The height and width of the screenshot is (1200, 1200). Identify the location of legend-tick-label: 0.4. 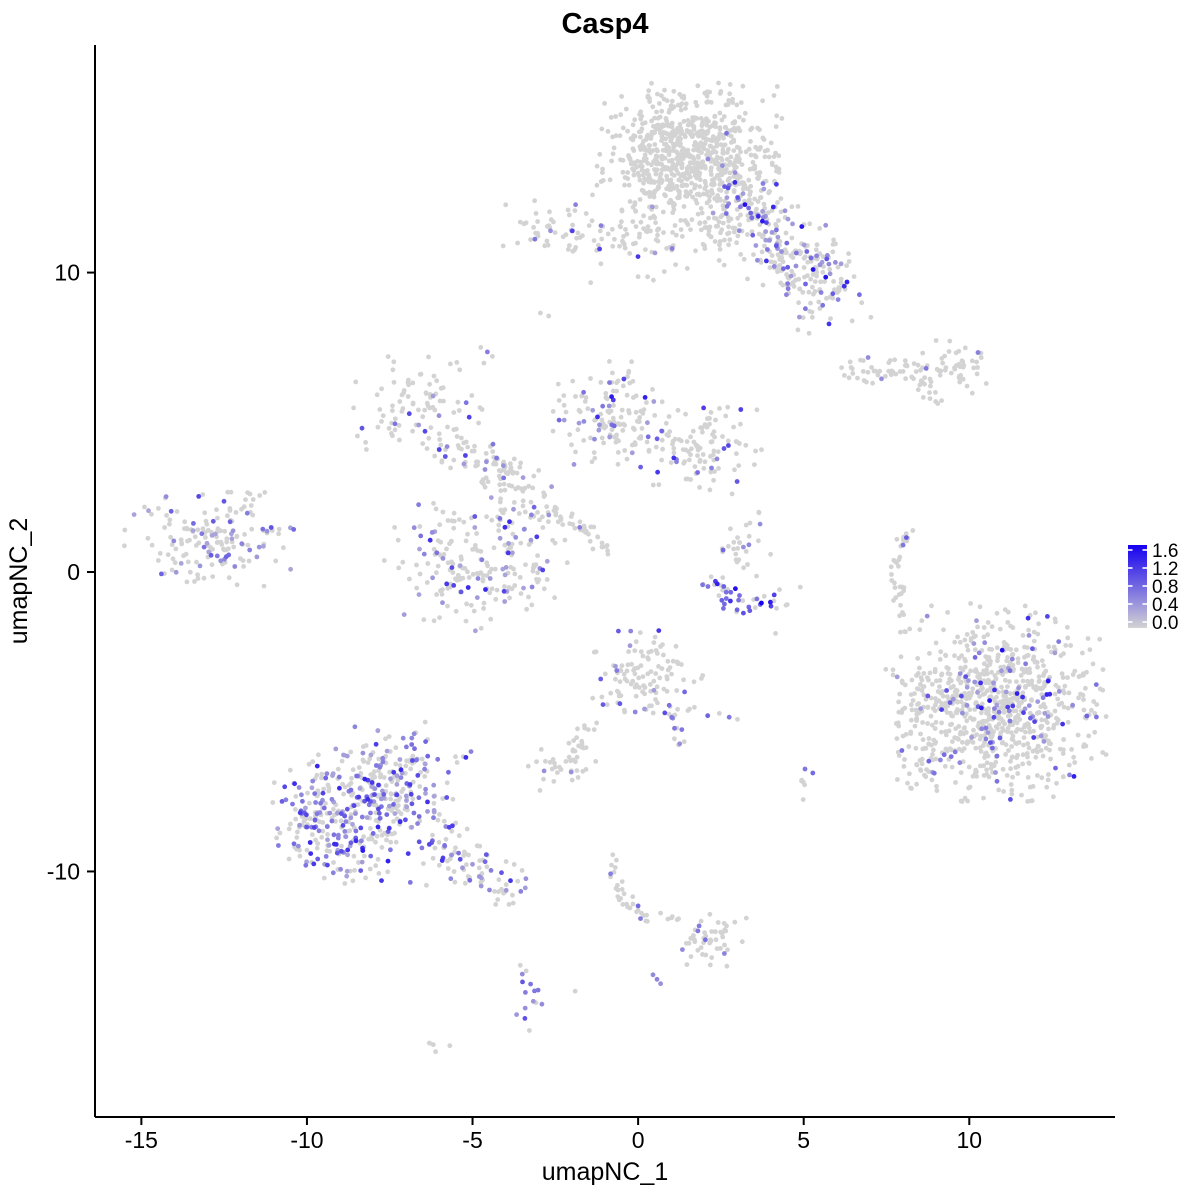
(1165, 605).